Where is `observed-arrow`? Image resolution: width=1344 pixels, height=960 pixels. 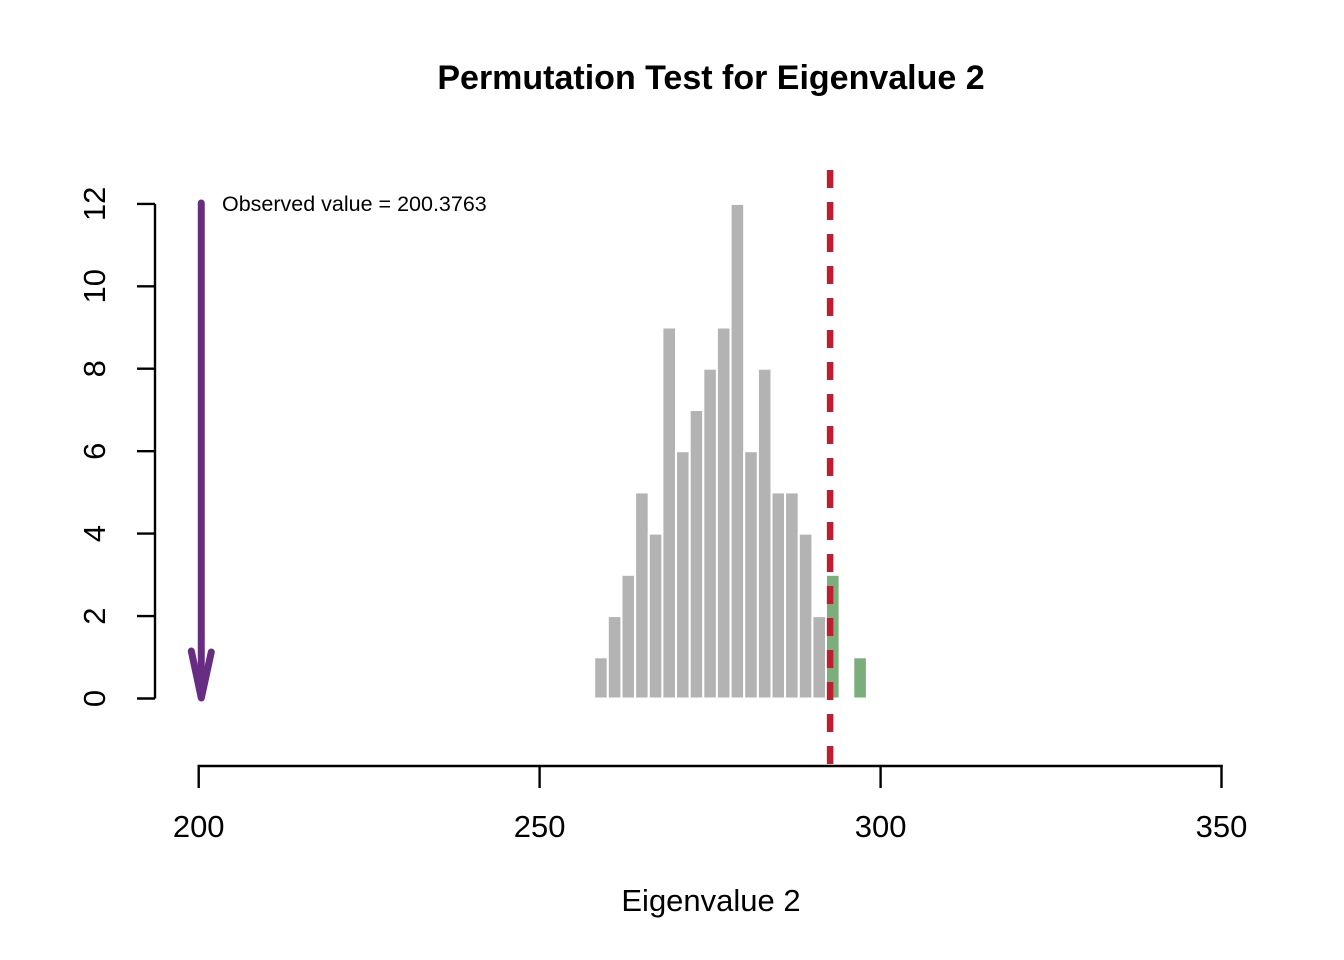
observed-arrow is located at coordinates (201, 450).